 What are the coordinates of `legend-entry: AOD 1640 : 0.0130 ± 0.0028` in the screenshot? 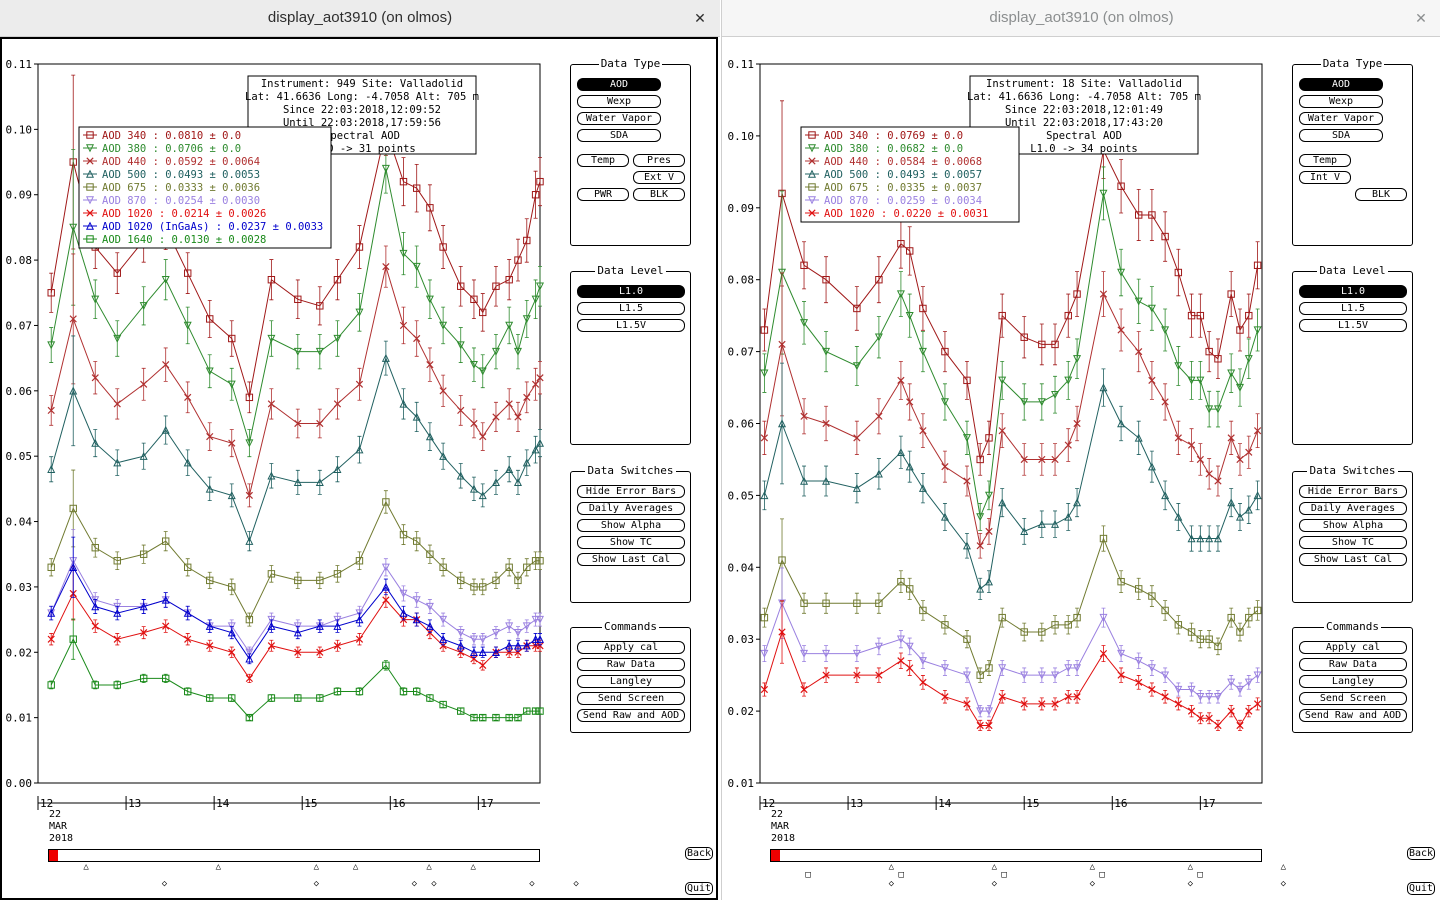 It's located at (184, 240).